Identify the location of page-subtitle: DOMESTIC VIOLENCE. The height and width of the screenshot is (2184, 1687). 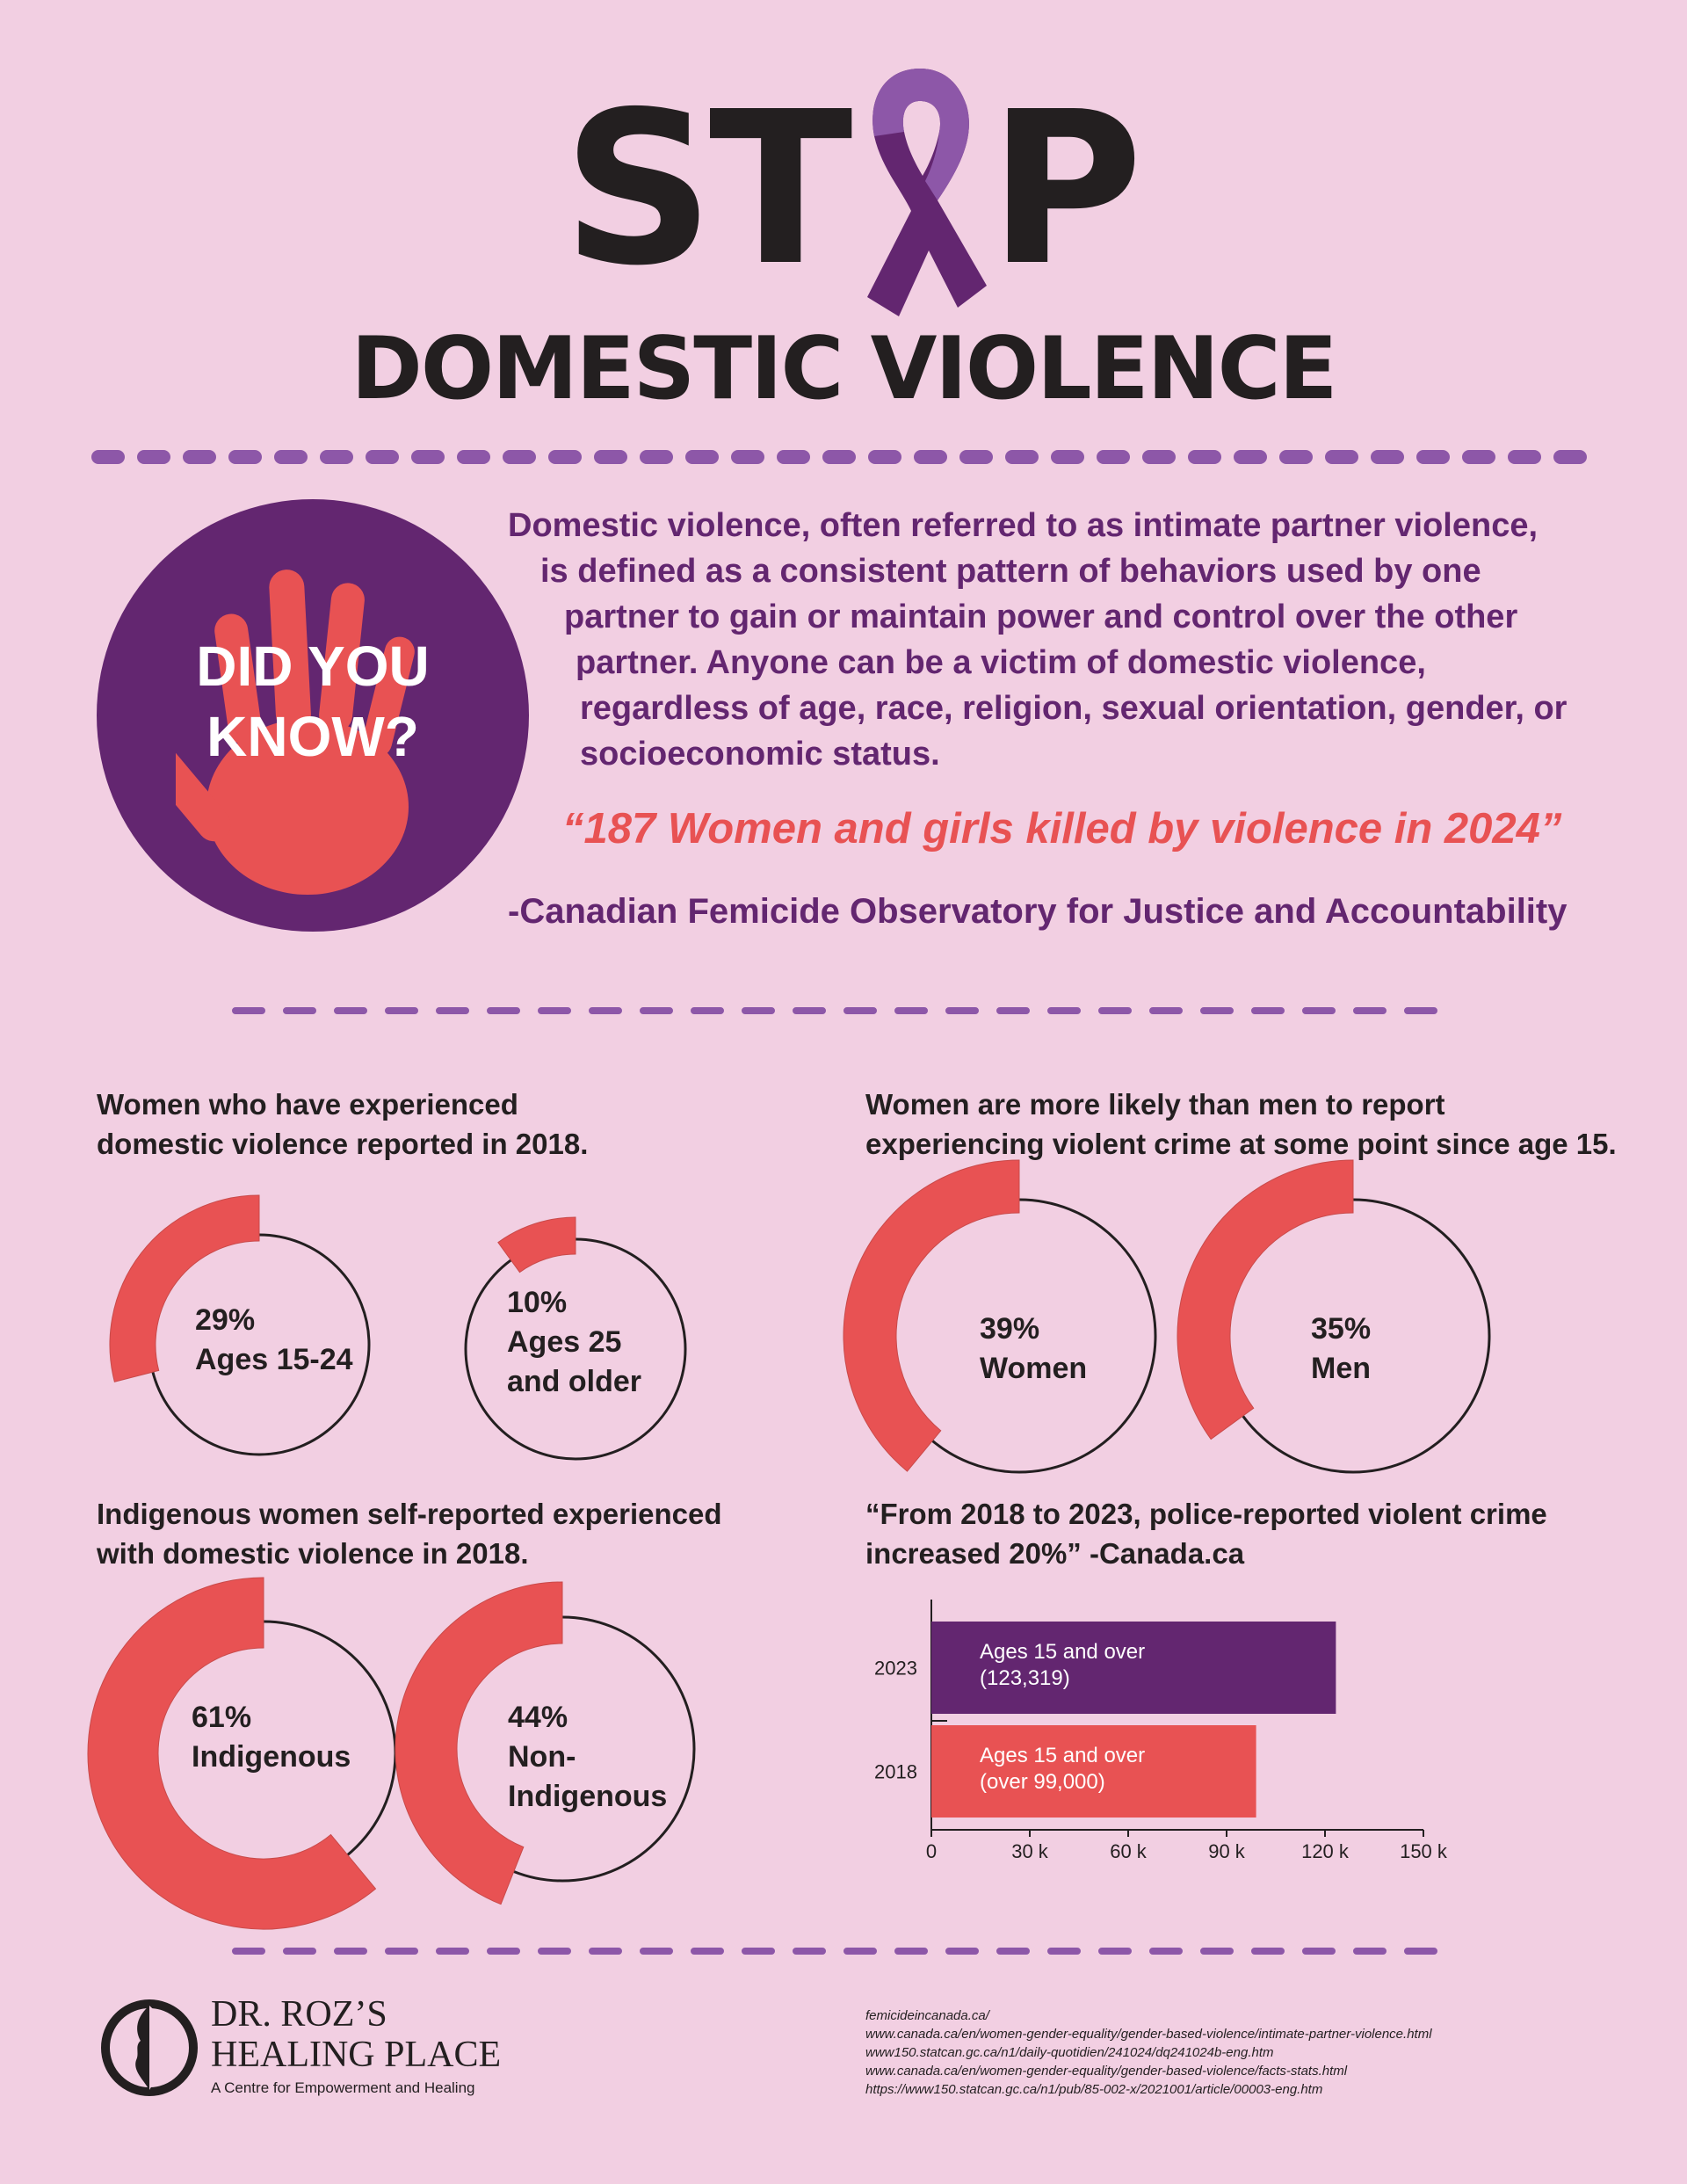
(844, 369).